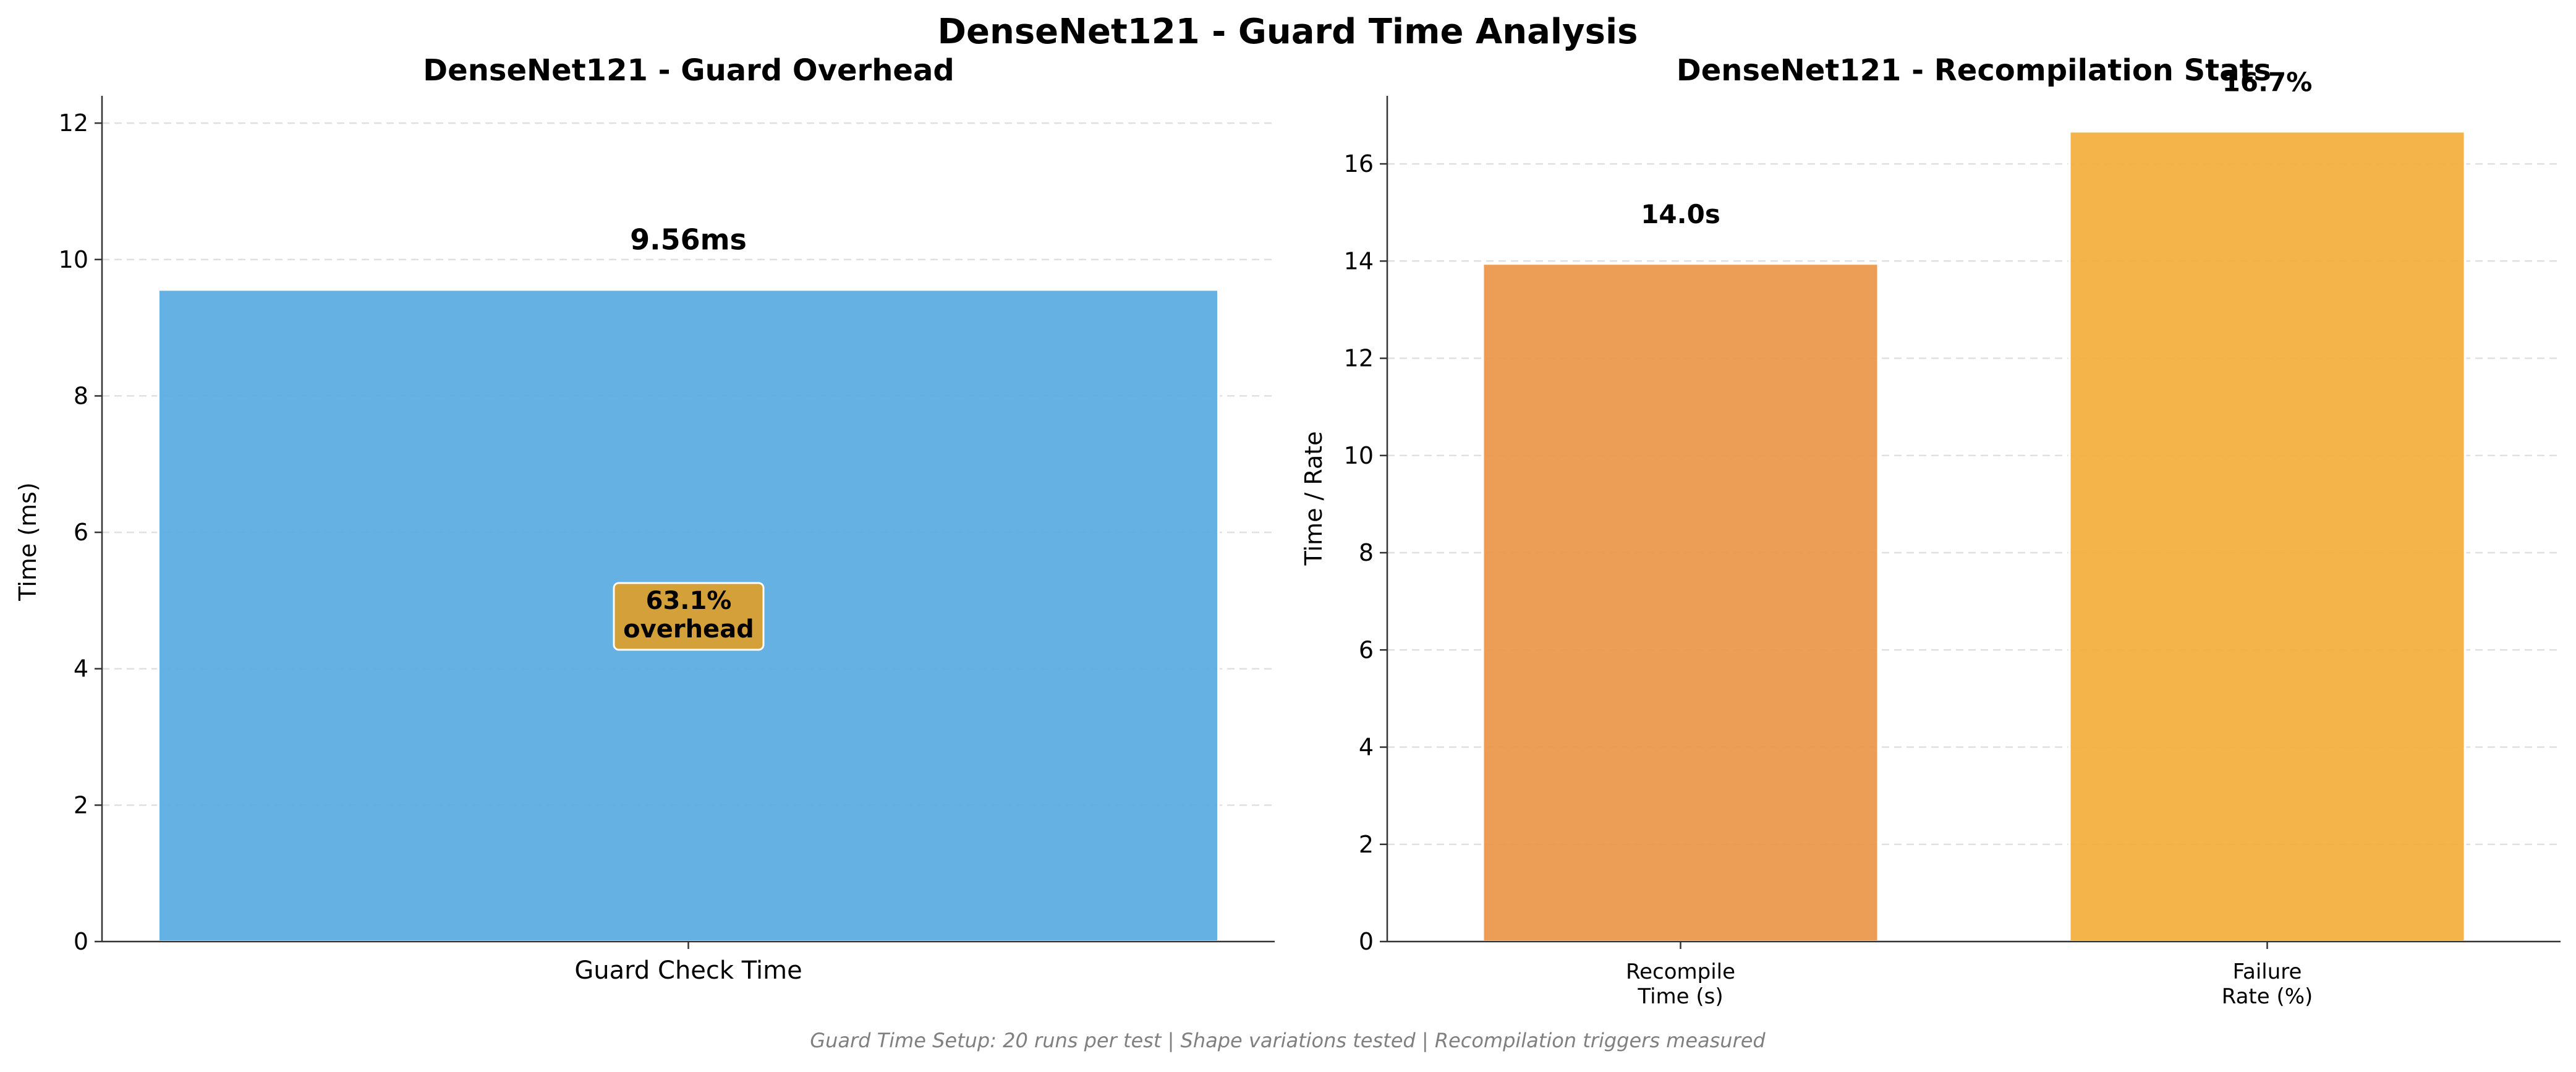 Image resolution: width=2576 pixels, height=1072 pixels. What do you see at coordinates (1974, 70) in the screenshot?
I see `recompilation-stats-title: DenseNet121 - Recompilation Stats` at bounding box center [1974, 70].